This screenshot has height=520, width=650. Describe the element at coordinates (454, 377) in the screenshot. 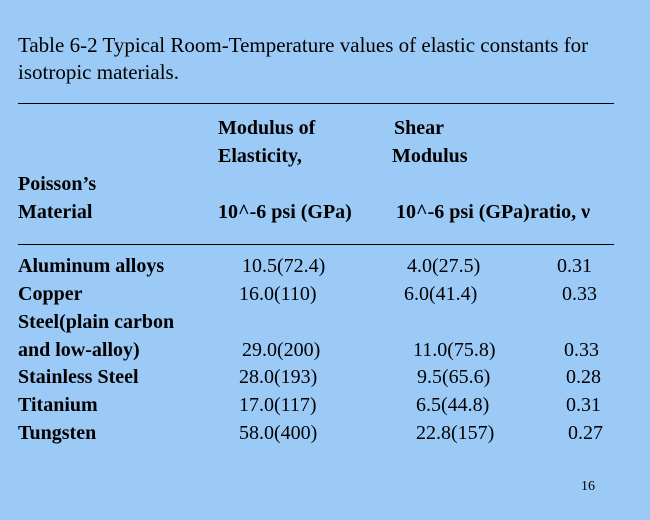

I see `row-shear: 9.5(65.6)` at that location.